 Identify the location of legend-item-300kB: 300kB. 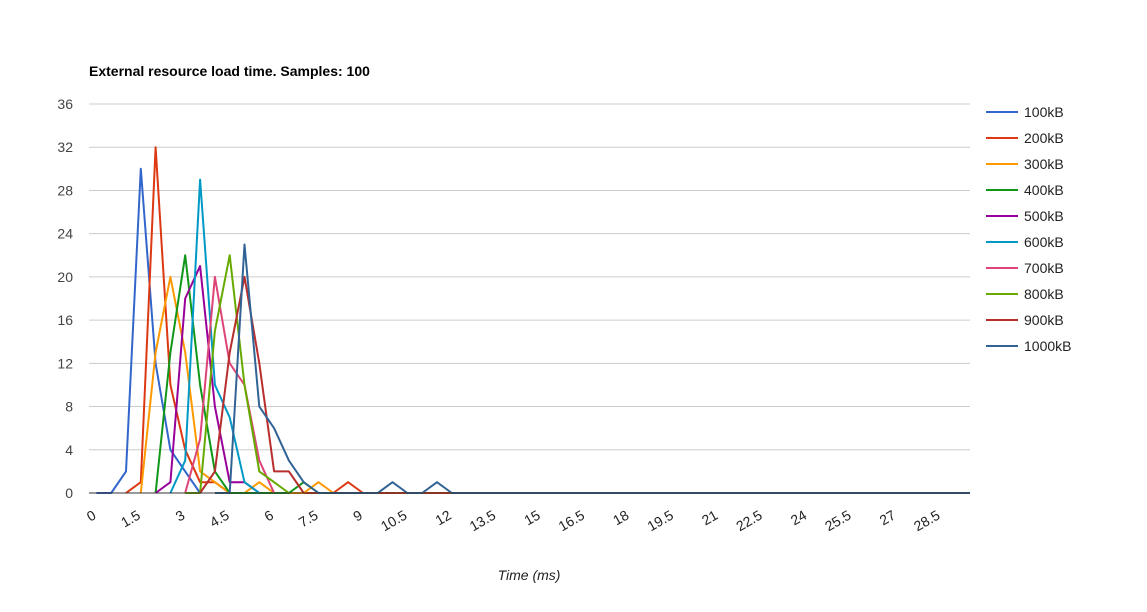
(1025, 164).